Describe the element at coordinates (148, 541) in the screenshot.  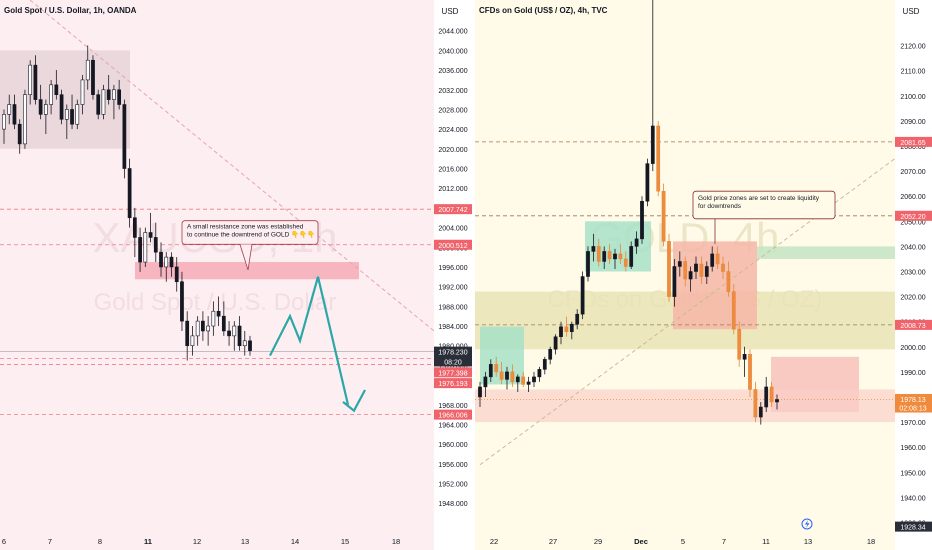
I see `x-tick-label: 11` at that location.